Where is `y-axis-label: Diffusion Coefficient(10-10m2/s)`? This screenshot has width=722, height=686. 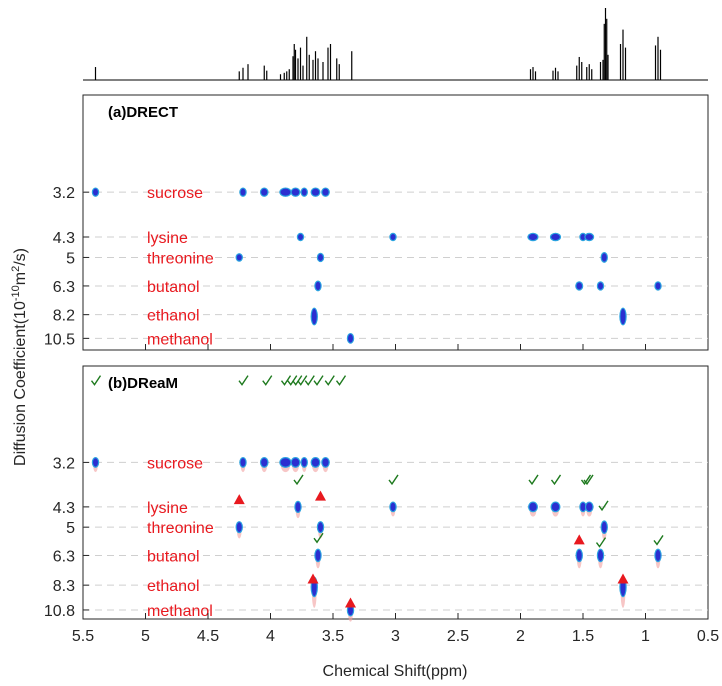 y-axis-label: Diffusion Coefficient(10-10m2/s) is located at coordinates (19, 357).